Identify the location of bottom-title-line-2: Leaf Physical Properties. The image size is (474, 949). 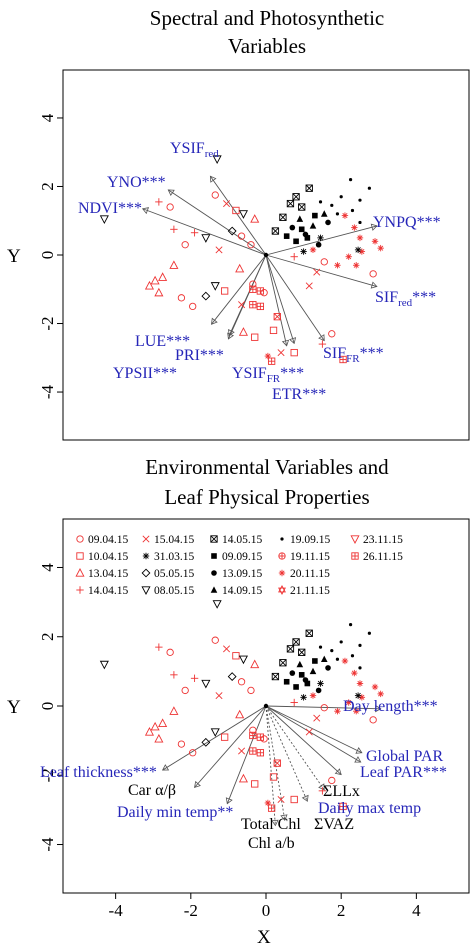
(266, 497).